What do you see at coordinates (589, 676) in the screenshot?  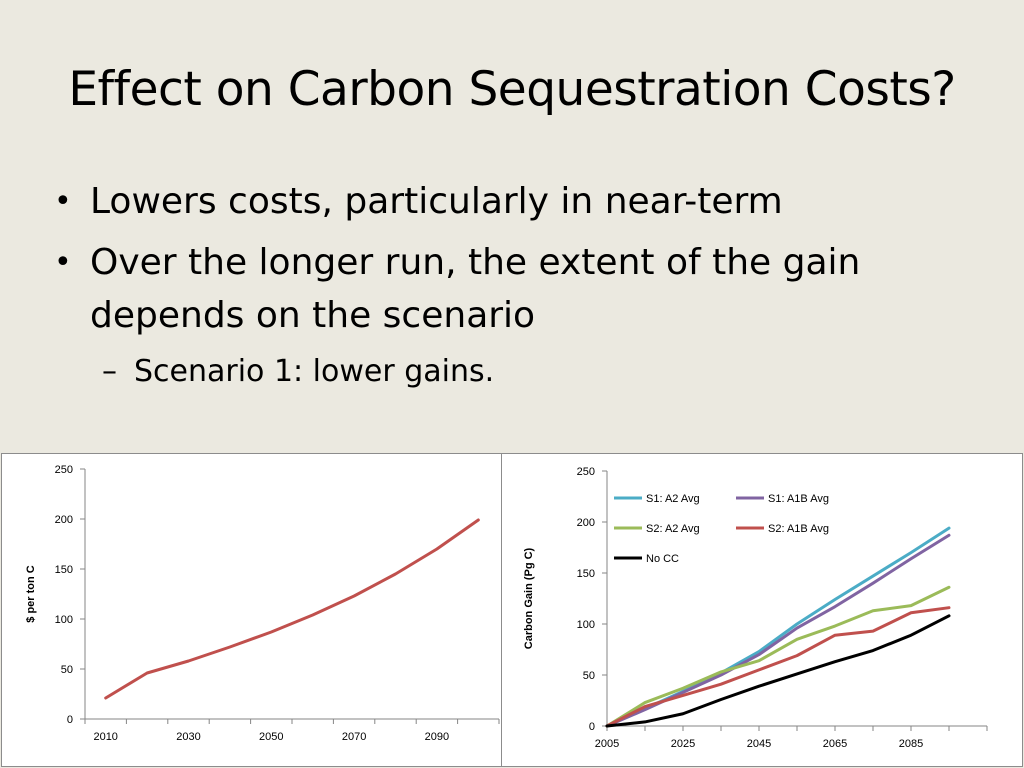 I see `gain-chart-y-tick-label: 50` at bounding box center [589, 676].